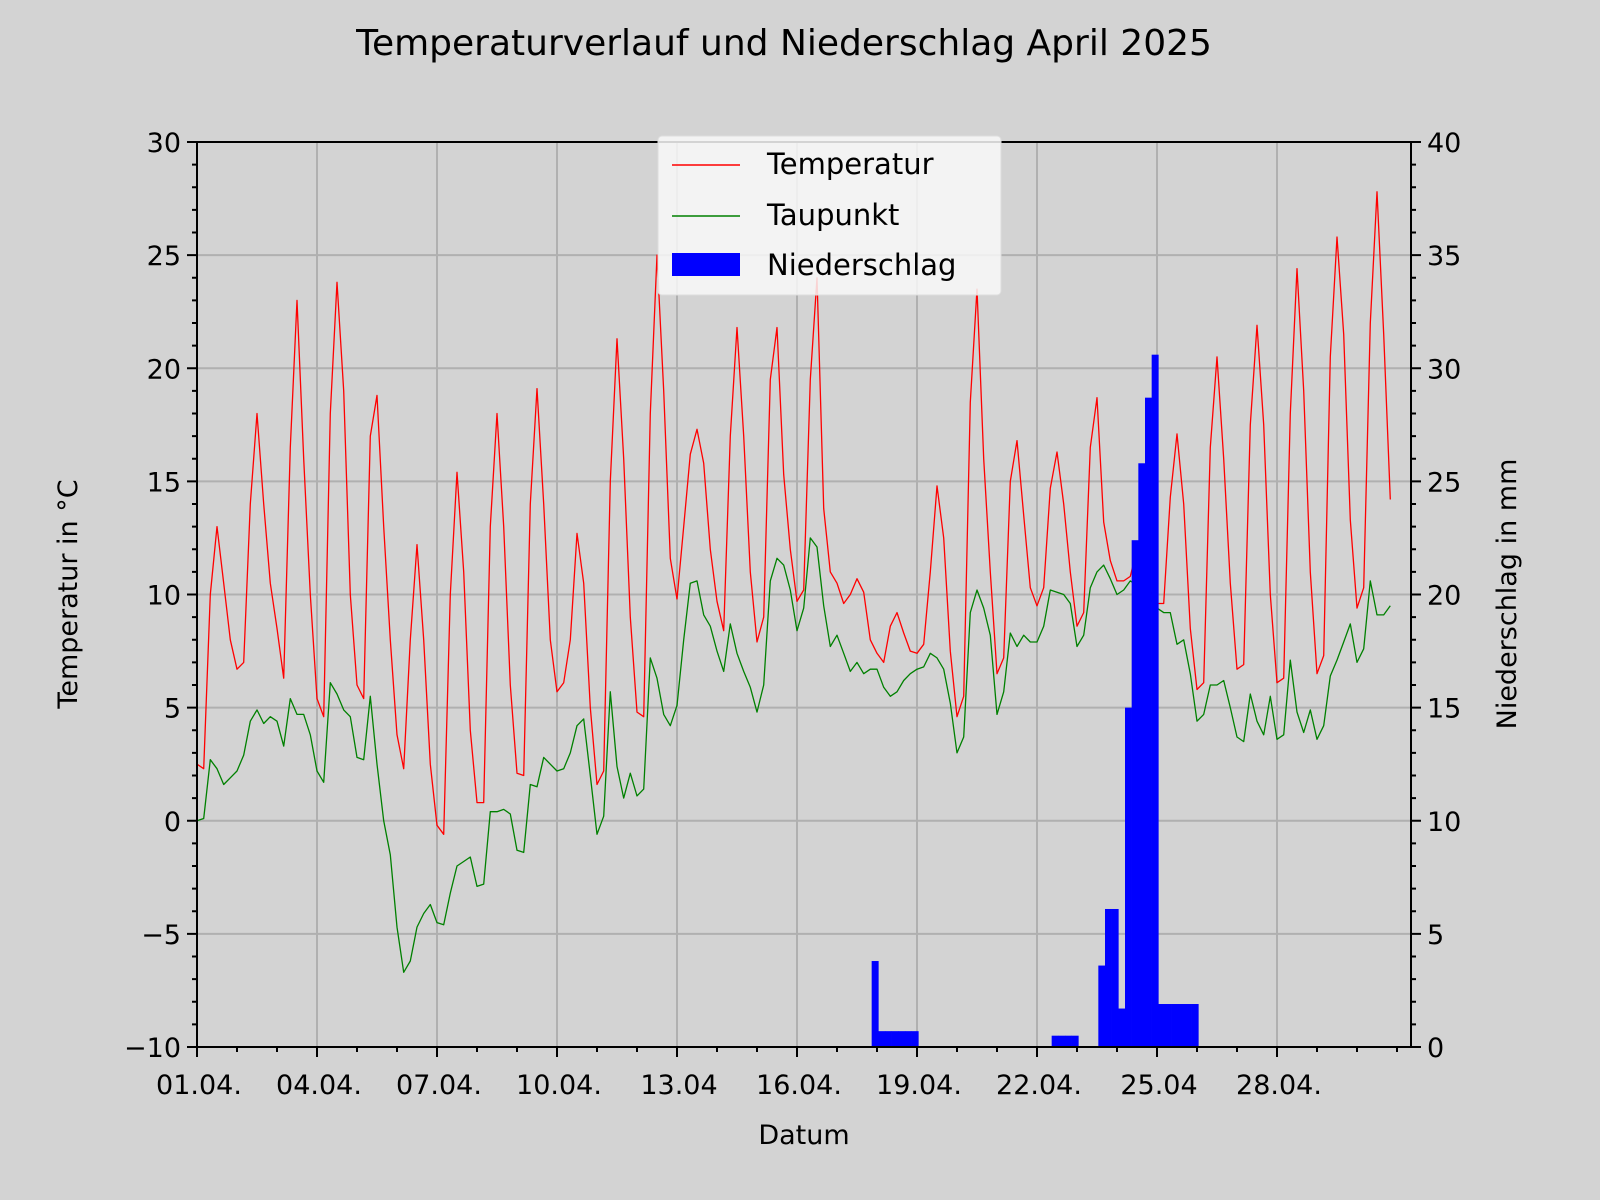  Describe the element at coordinates (1444, 143) in the screenshot. I see `y-right-tick-label: 40` at that location.